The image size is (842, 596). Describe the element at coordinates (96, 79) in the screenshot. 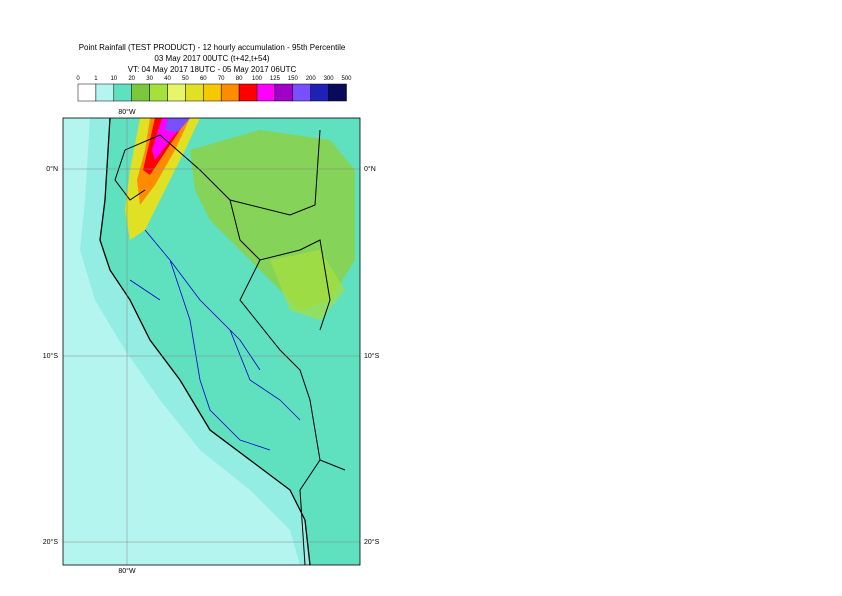

I see `legend-label: 1` at that location.